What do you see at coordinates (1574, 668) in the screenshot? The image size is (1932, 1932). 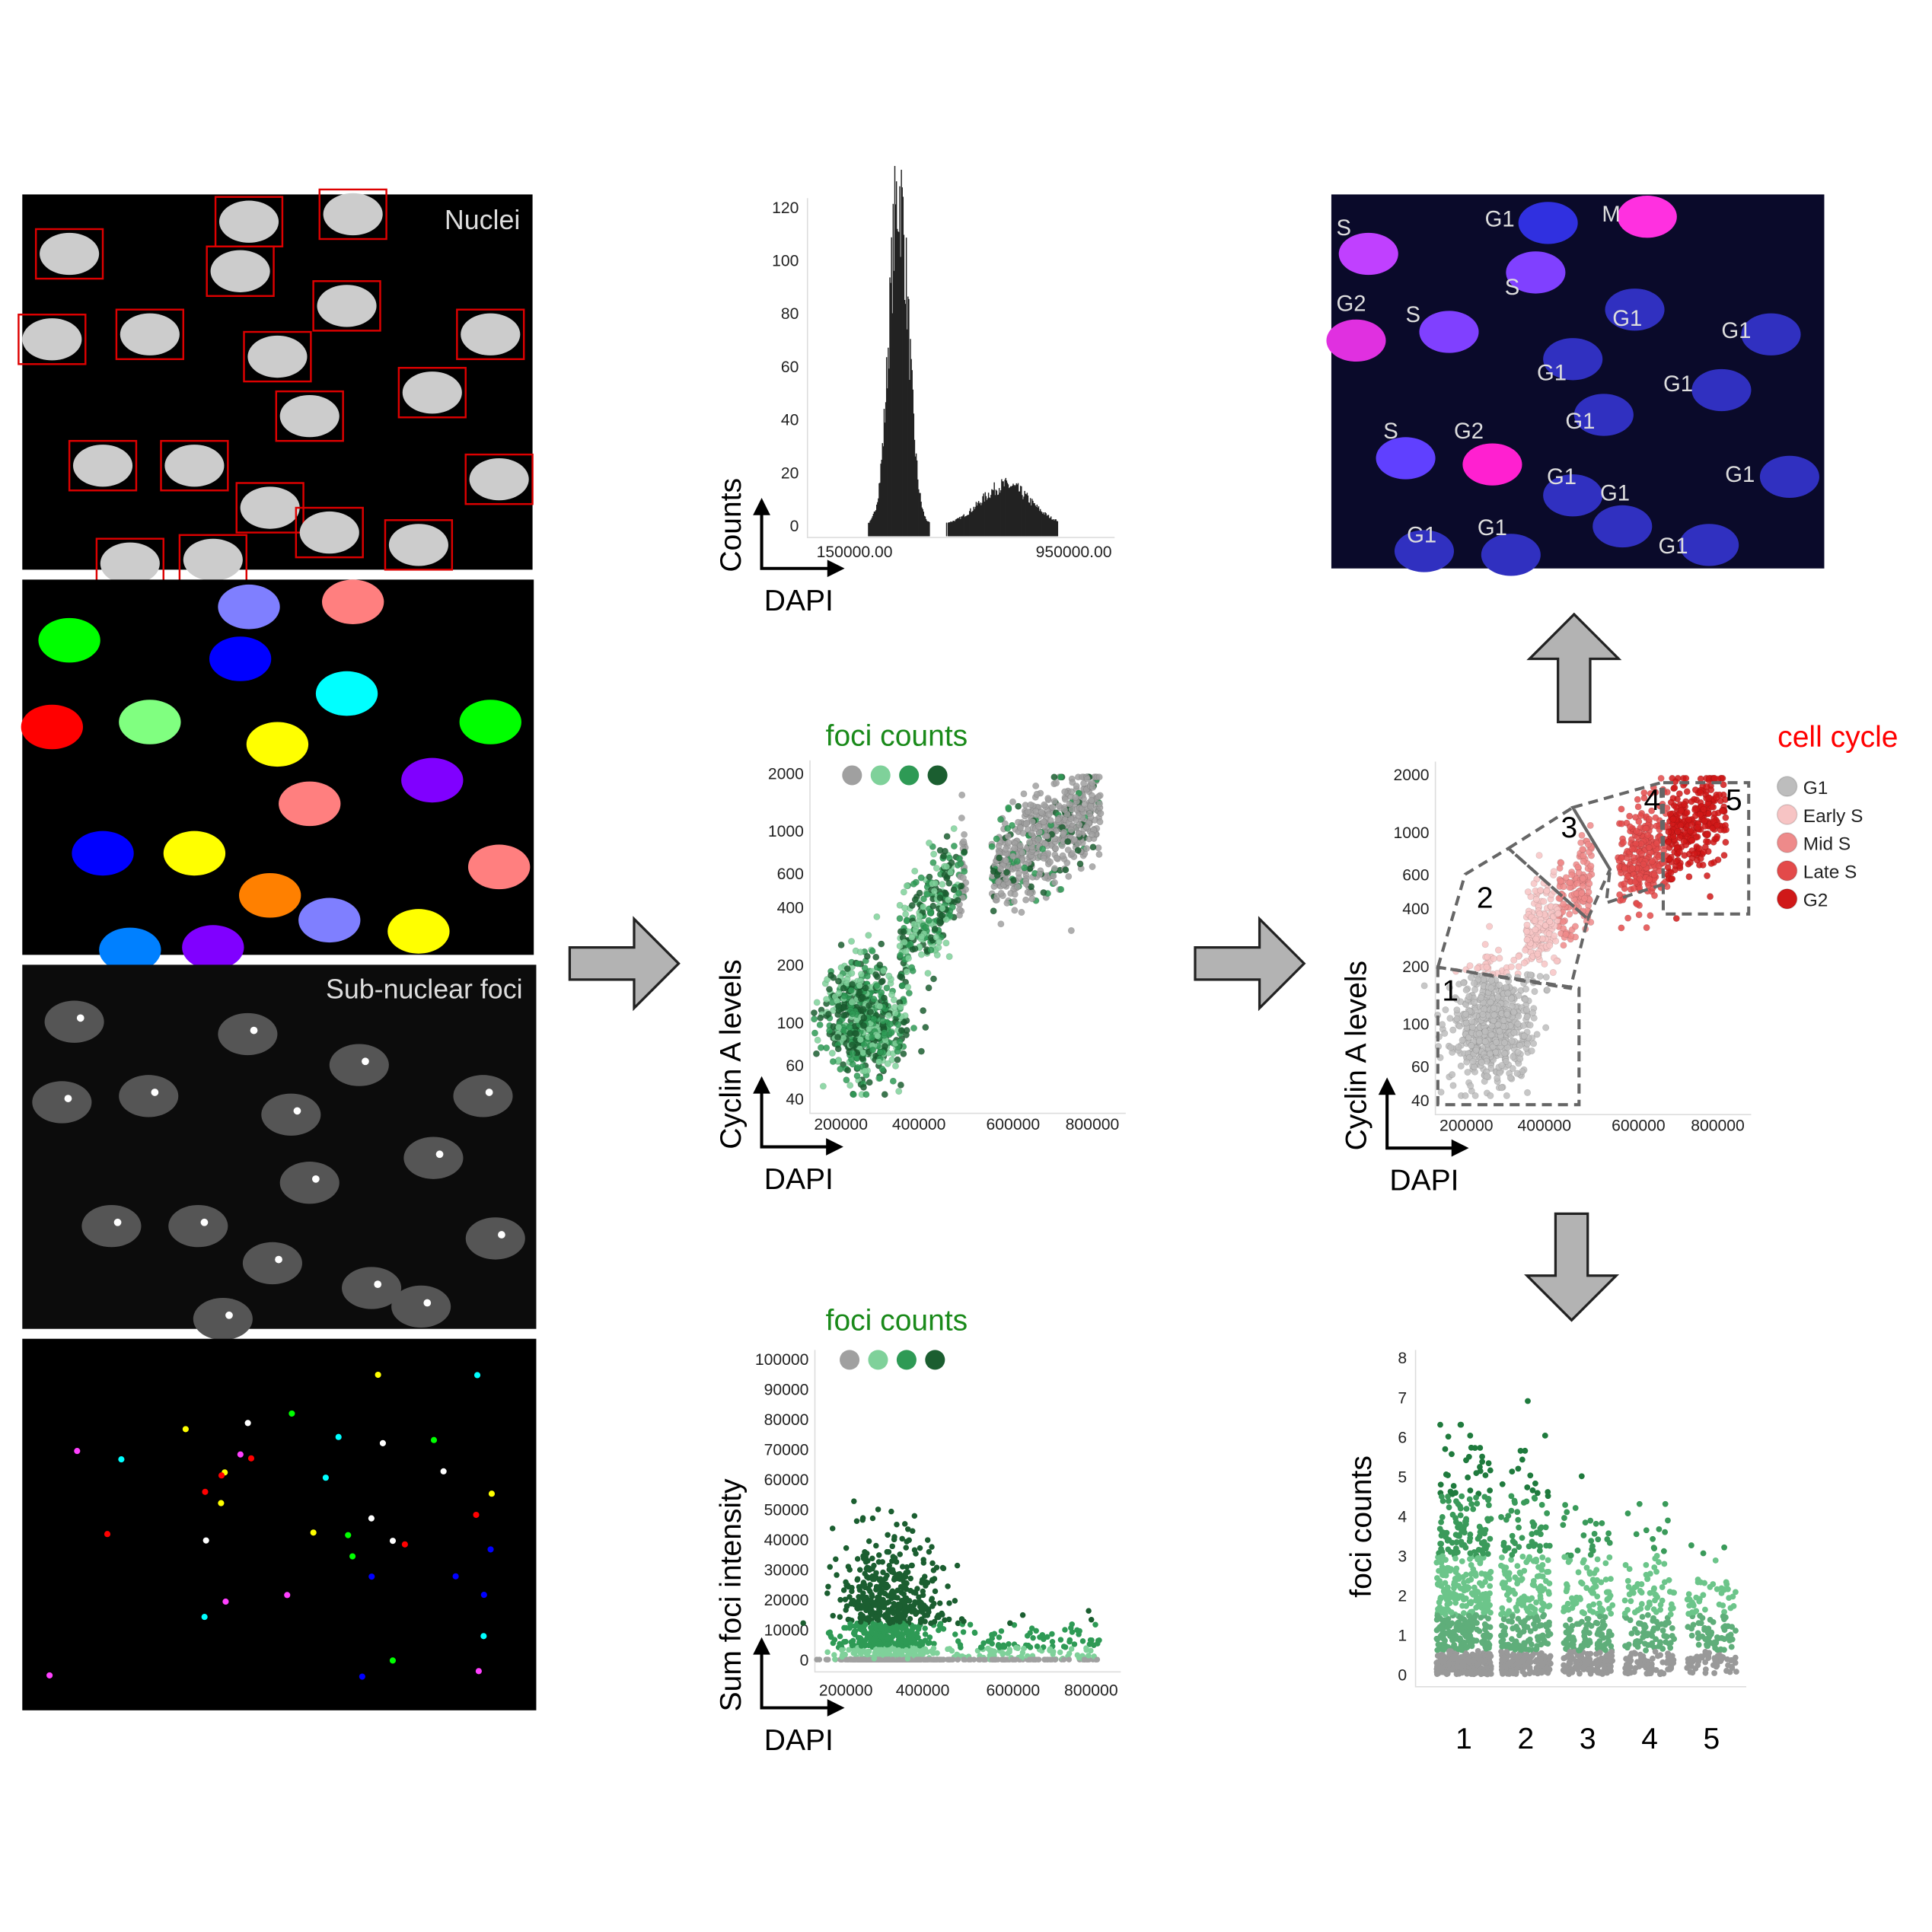 I see `up-arrow-icon` at bounding box center [1574, 668].